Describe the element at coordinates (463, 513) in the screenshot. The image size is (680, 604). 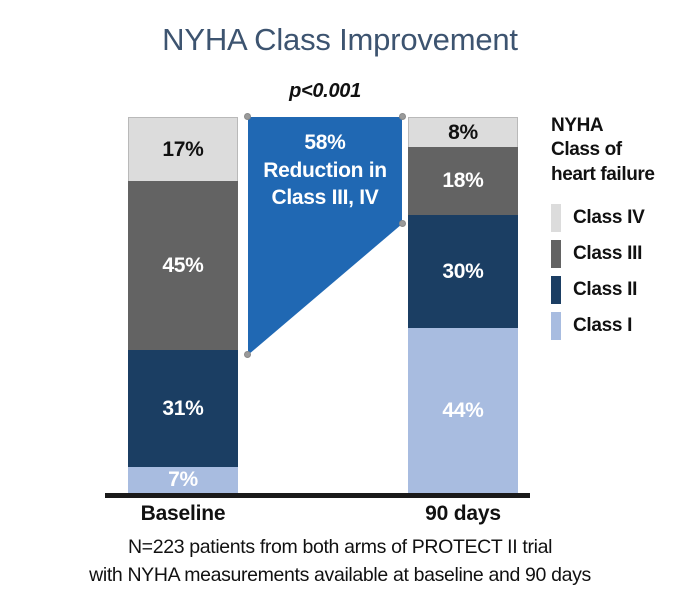
I see `axis-tick-label-90days: 90 days` at that location.